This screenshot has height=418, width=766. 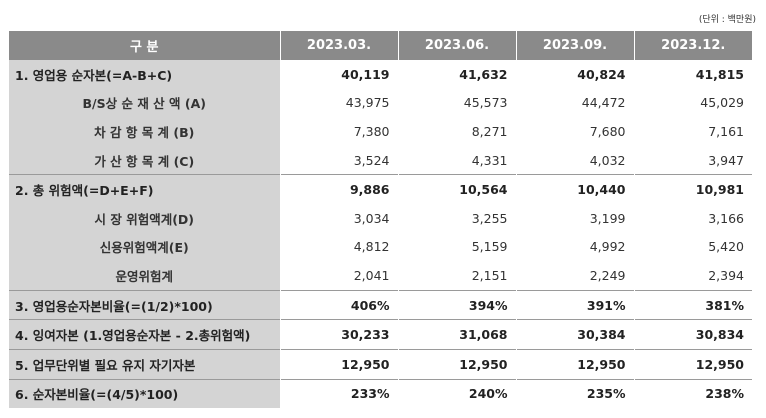 What do you see at coordinates (727, 20) in the screenshot?
I see `unit-note: (단위 : 백만원)` at bounding box center [727, 20].